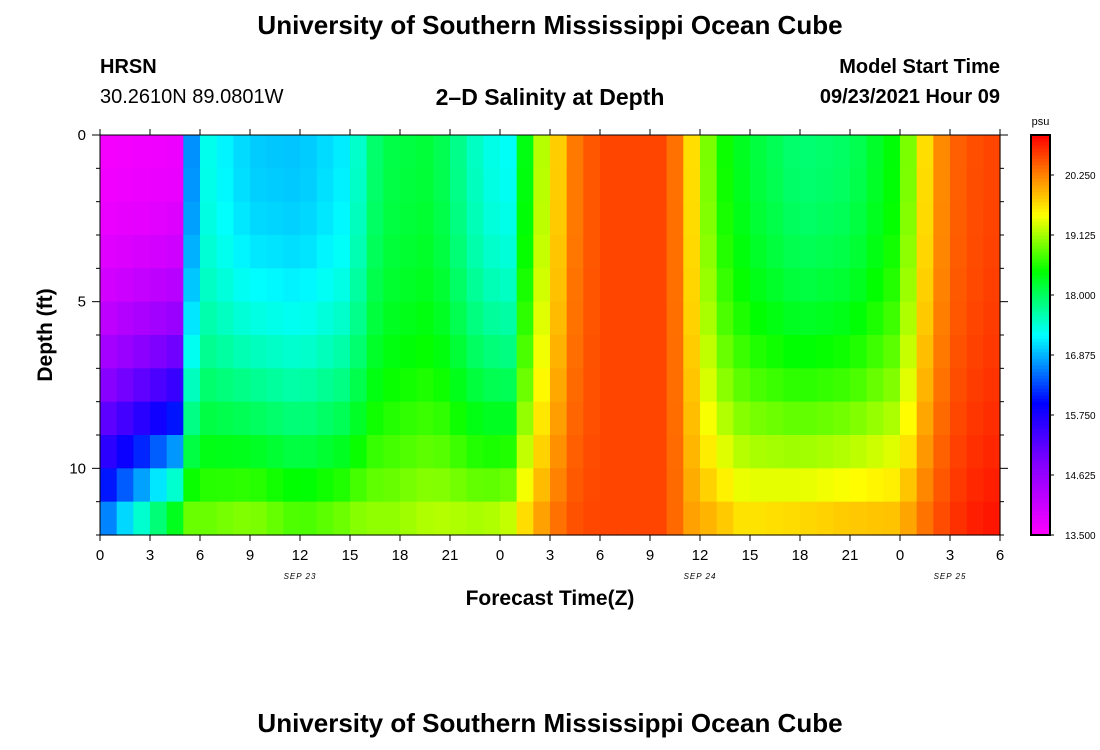  Describe the element at coordinates (600, 555) in the screenshot. I see `x-tick-label: 6` at that location.